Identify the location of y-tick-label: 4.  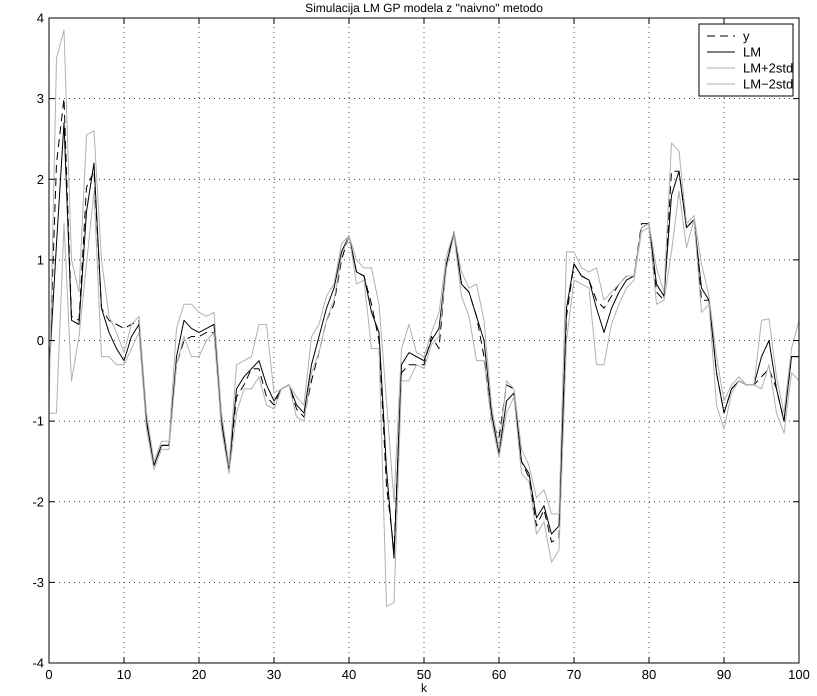
(40, 18).